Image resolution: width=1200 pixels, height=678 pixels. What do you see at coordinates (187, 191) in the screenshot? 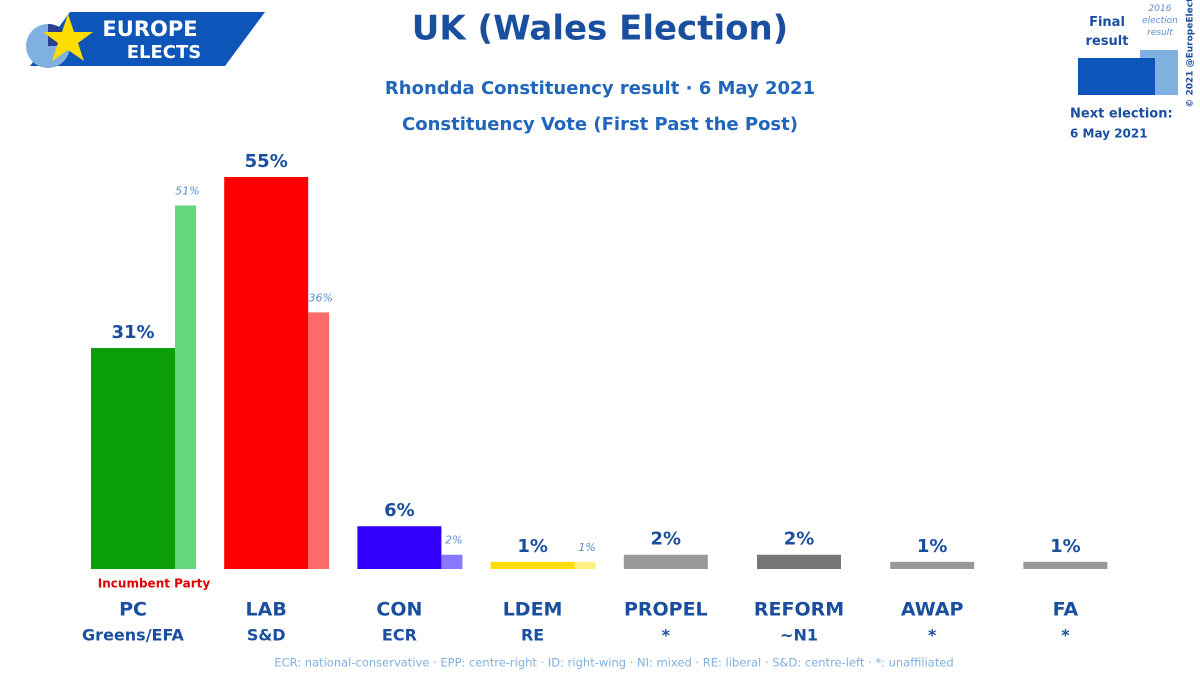
I see `data-label-previous: 51%` at bounding box center [187, 191].